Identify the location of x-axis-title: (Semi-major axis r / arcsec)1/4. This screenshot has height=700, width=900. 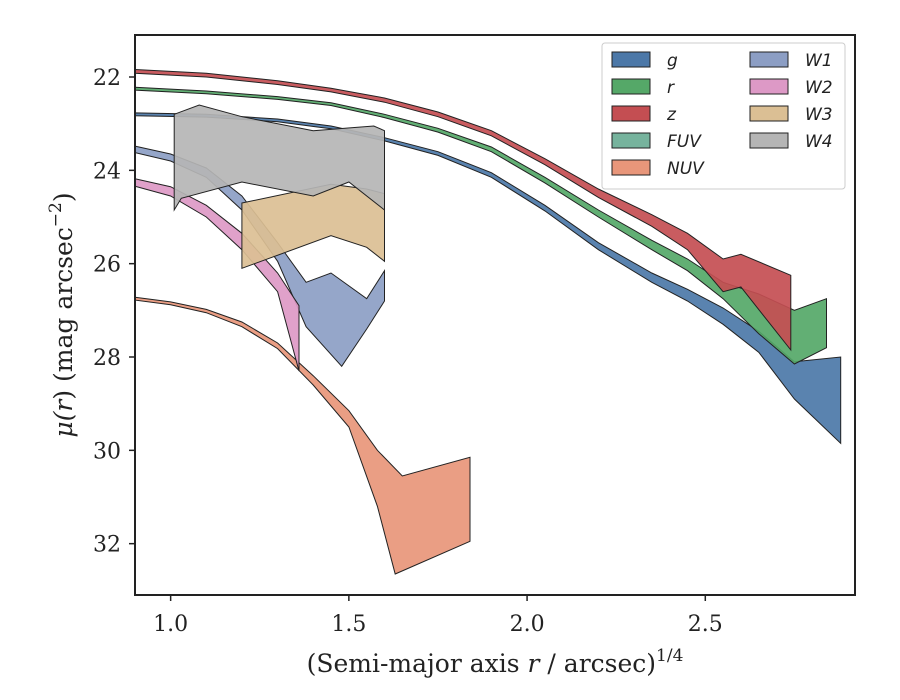
(495, 662).